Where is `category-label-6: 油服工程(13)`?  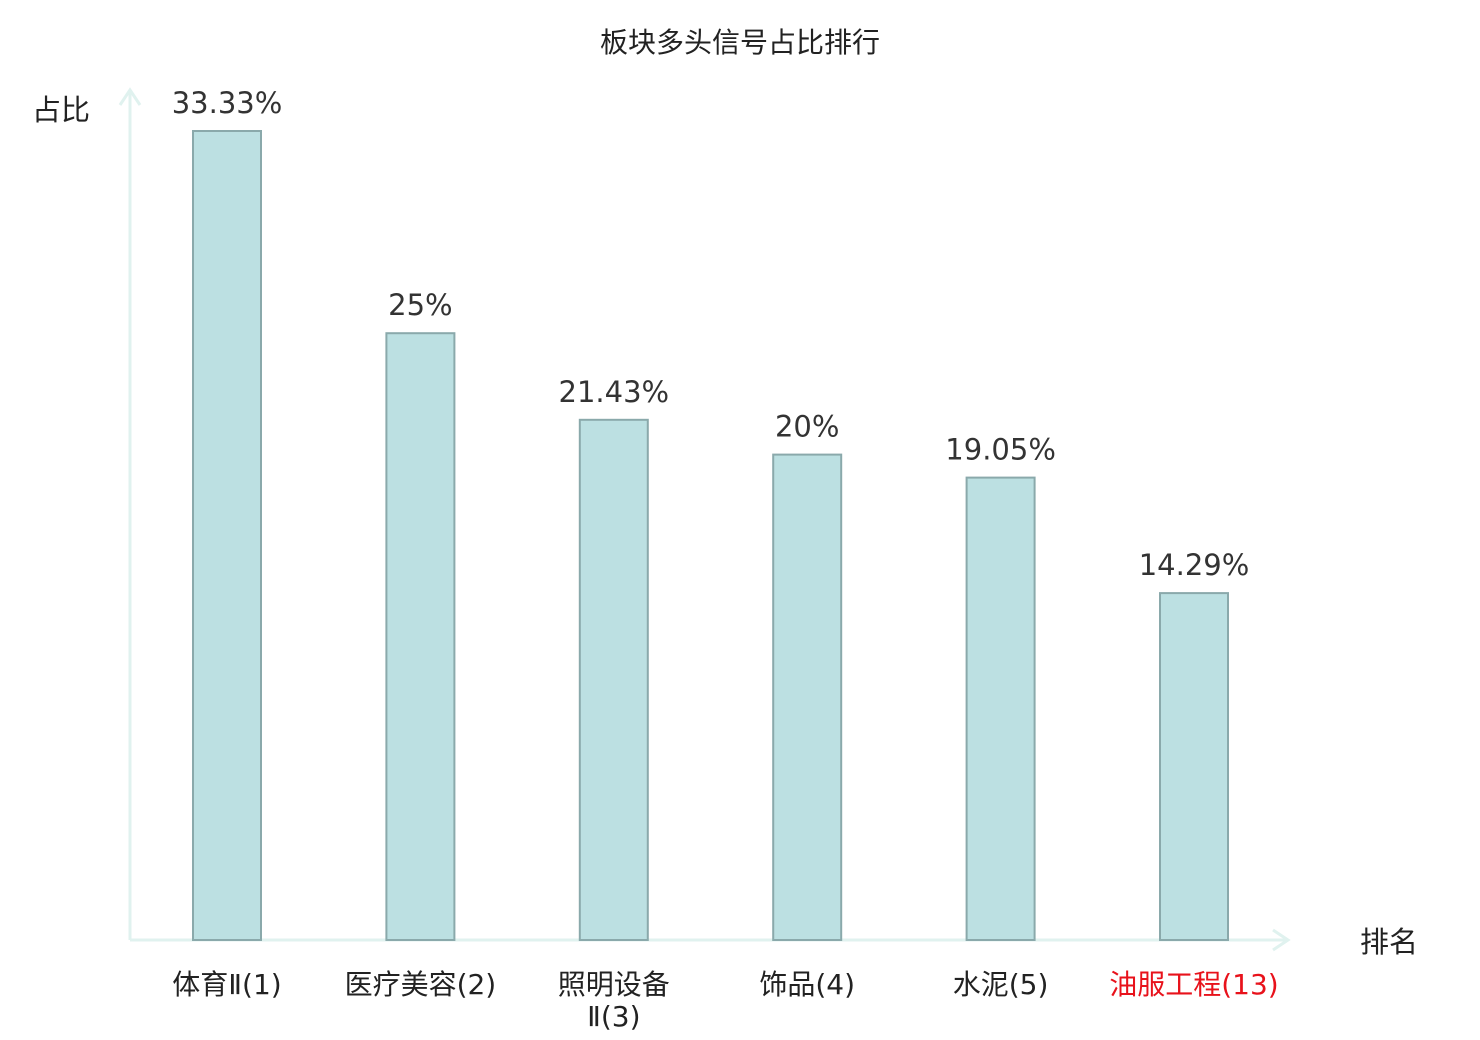
category-label-6: 油服工程(13) is located at coordinates (1193, 984).